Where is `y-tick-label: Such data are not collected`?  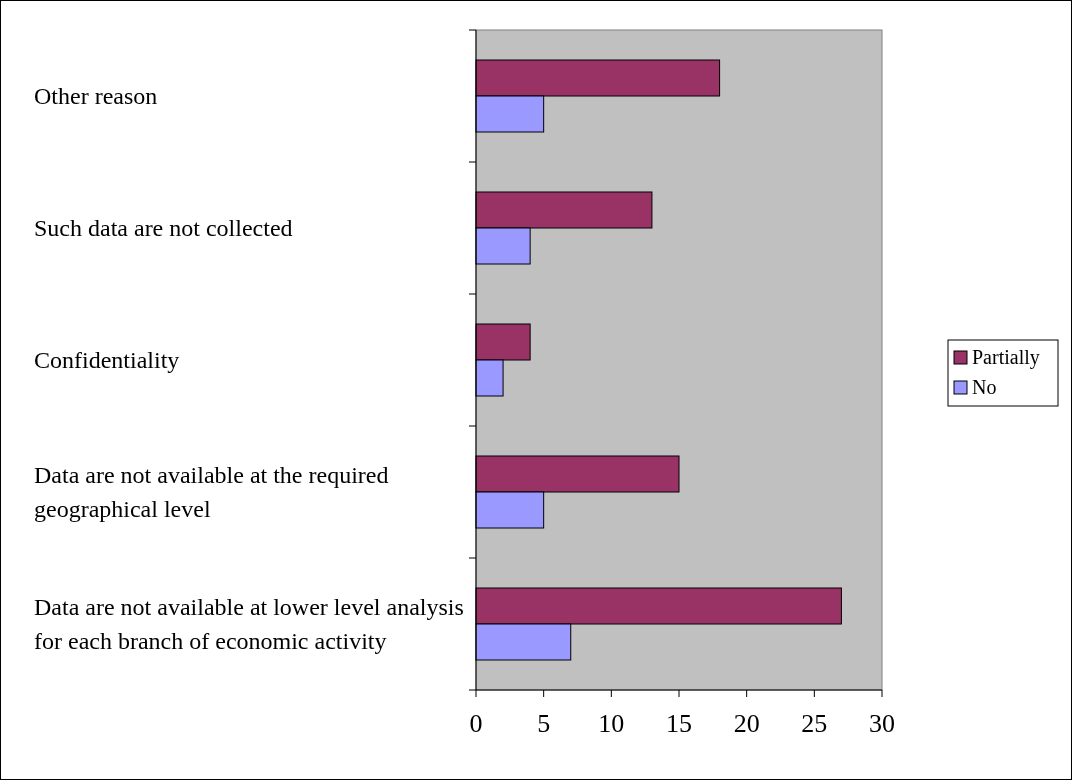
y-tick-label: Such data are not collected is located at coordinates (163, 228).